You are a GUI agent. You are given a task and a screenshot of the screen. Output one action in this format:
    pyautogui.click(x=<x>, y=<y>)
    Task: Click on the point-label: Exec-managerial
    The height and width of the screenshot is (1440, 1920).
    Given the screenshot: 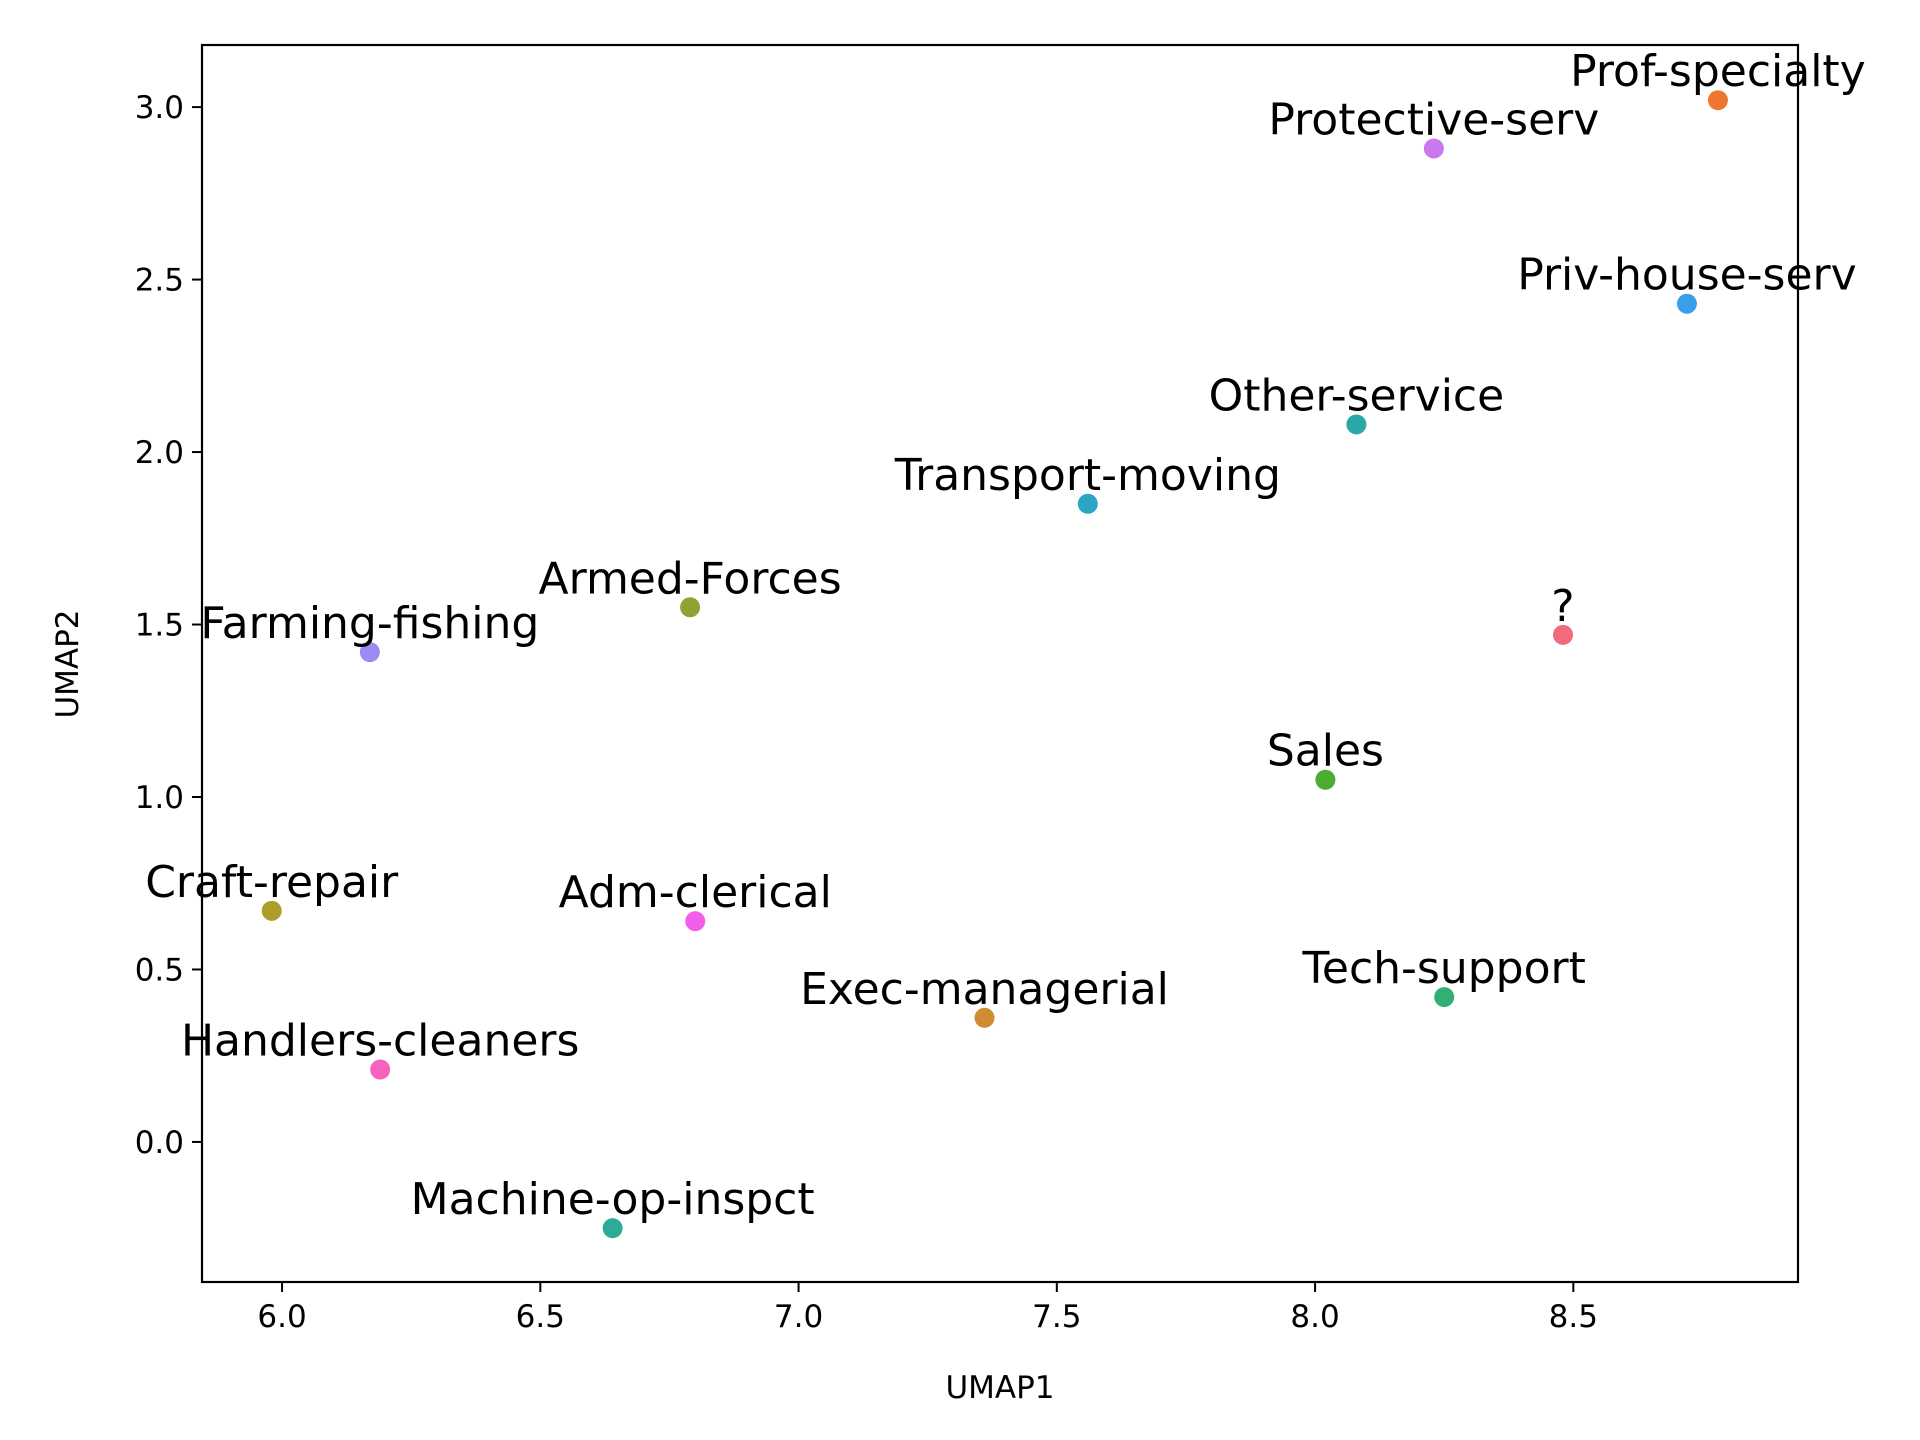 What is the action you would take?
    pyautogui.click(x=984, y=989)
    